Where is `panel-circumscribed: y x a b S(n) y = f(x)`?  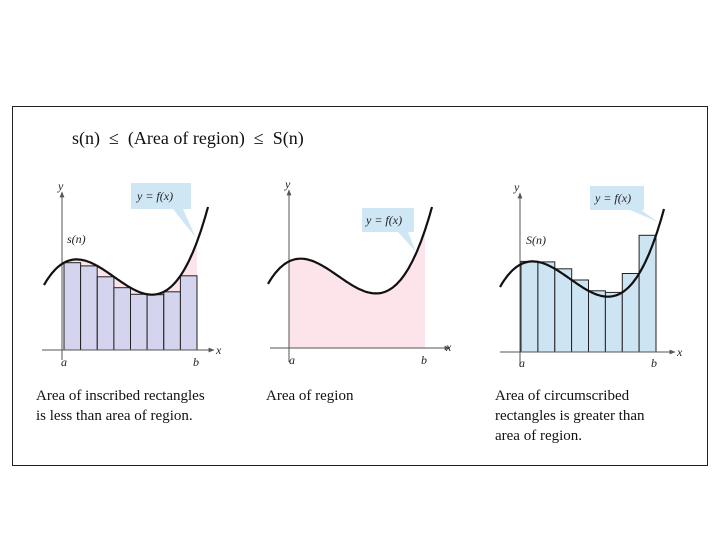
panel-circumscribed: y x a b S(n) y = f(x) is located at coordinates (591, 275).